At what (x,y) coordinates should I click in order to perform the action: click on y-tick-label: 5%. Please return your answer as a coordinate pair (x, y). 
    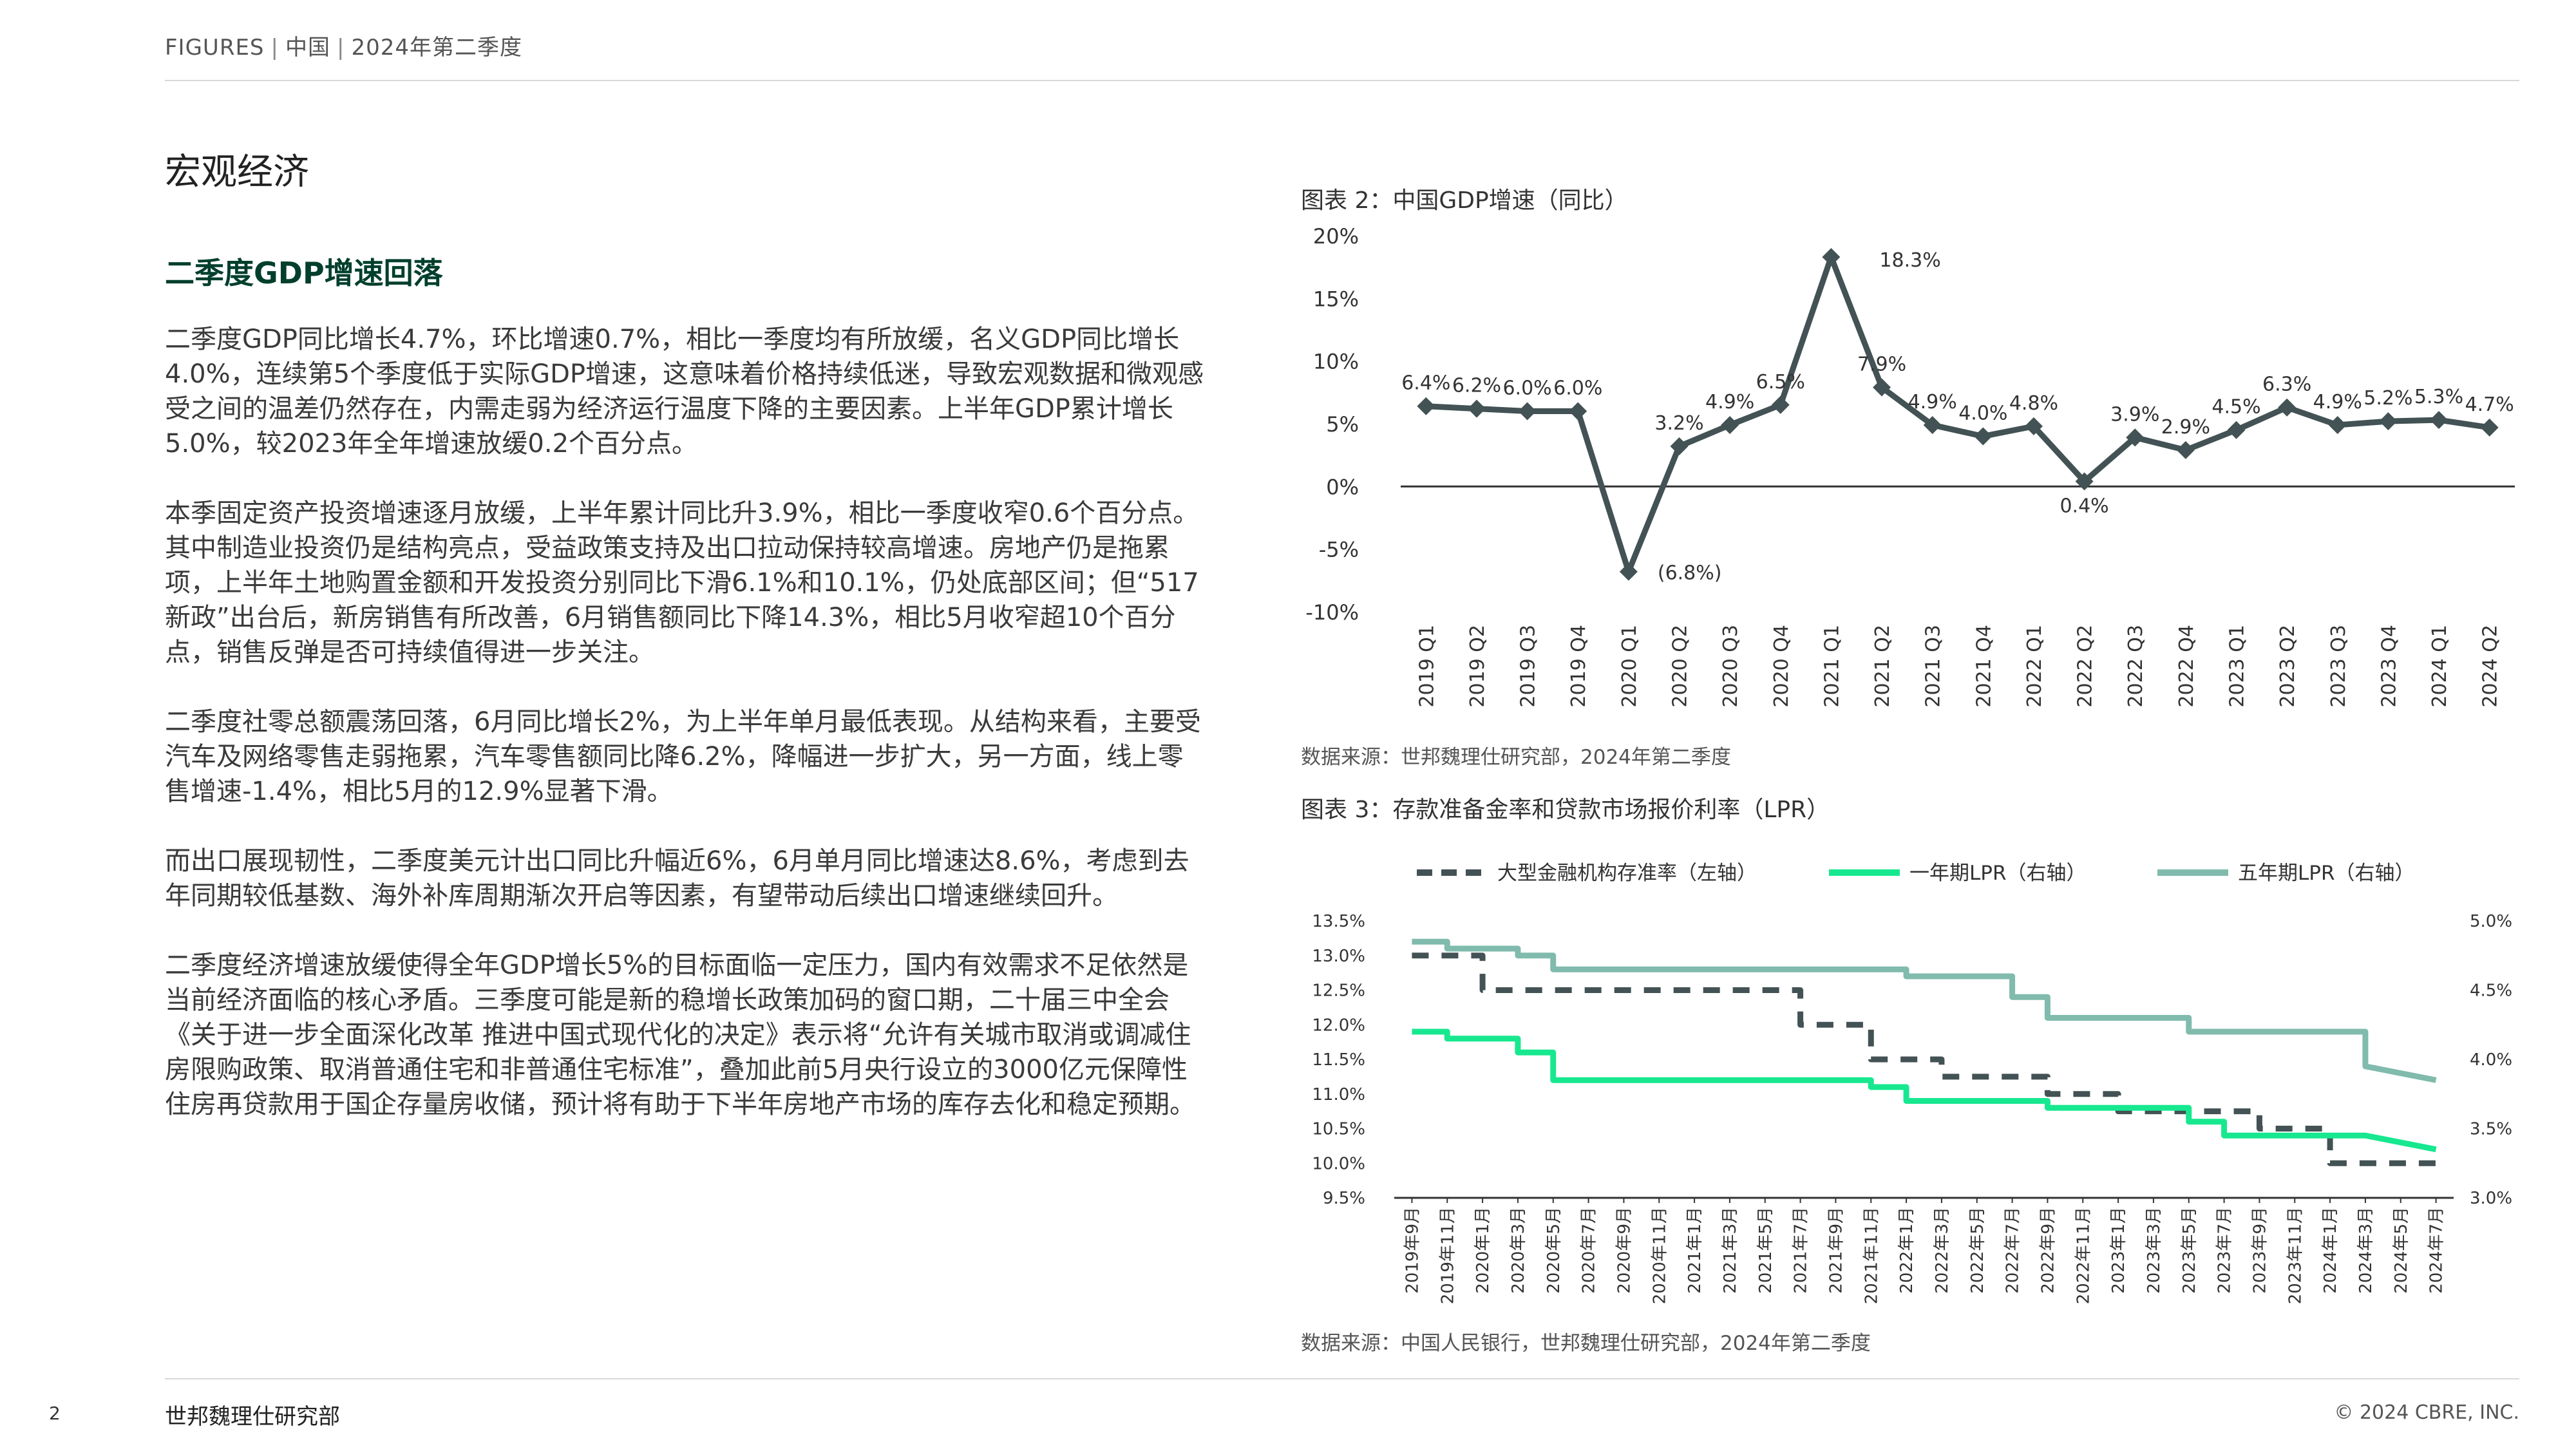
    Looking at the image, I should click on (1343, 425).